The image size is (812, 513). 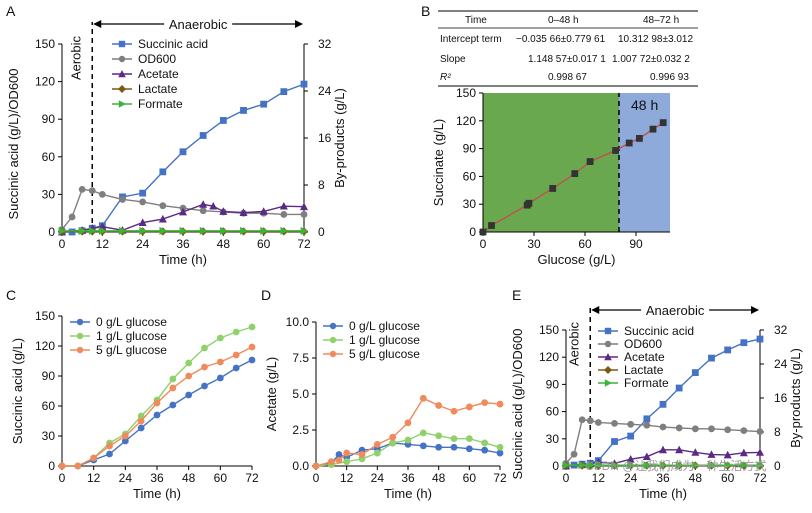 What do you see at coordinates (476, 20) in the screenshot?
I see `table-header-cell: Time` at bounding box center [476, 20].